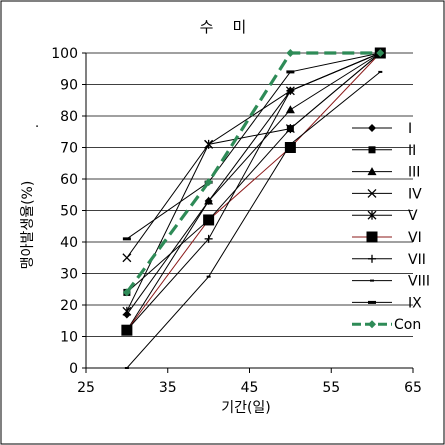 The image size is (445, 445). What do you see at coordinates (73, 369) in the screenshot?
I see `y-tick-label: 0` at bounding box center [73, 369].